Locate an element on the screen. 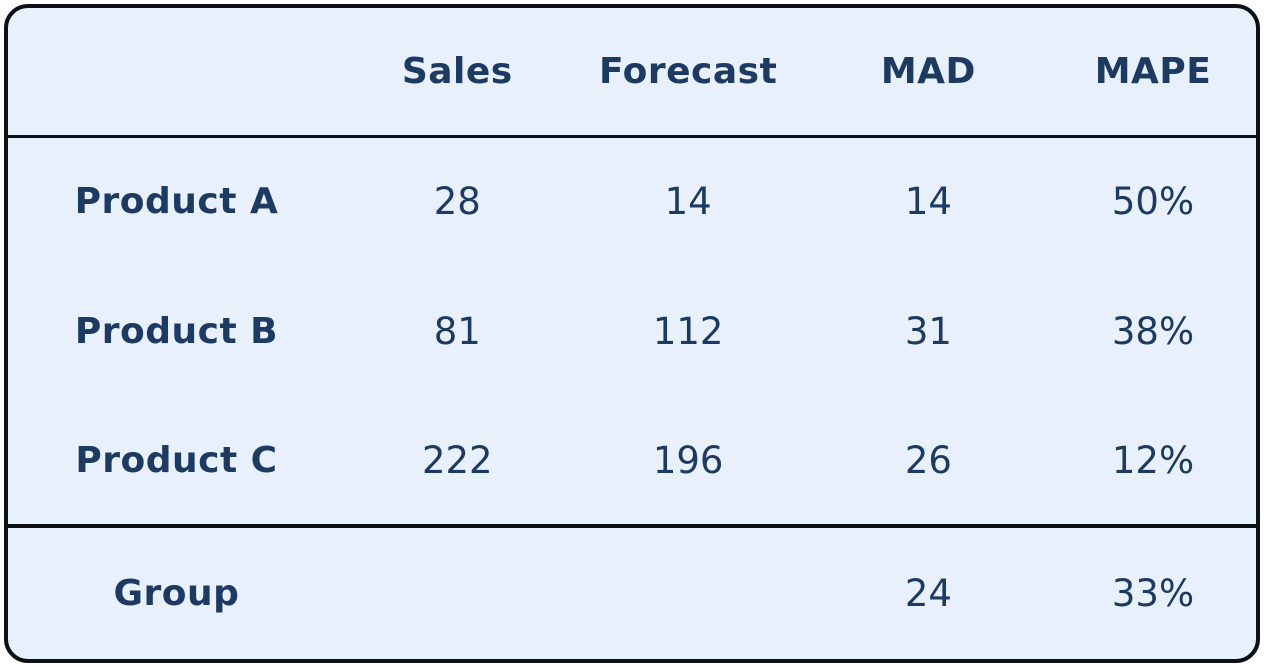 The width and height of the screenshot is (1264, 667). cell-product-c-sales: 222 is located at coordinates (457, 460).